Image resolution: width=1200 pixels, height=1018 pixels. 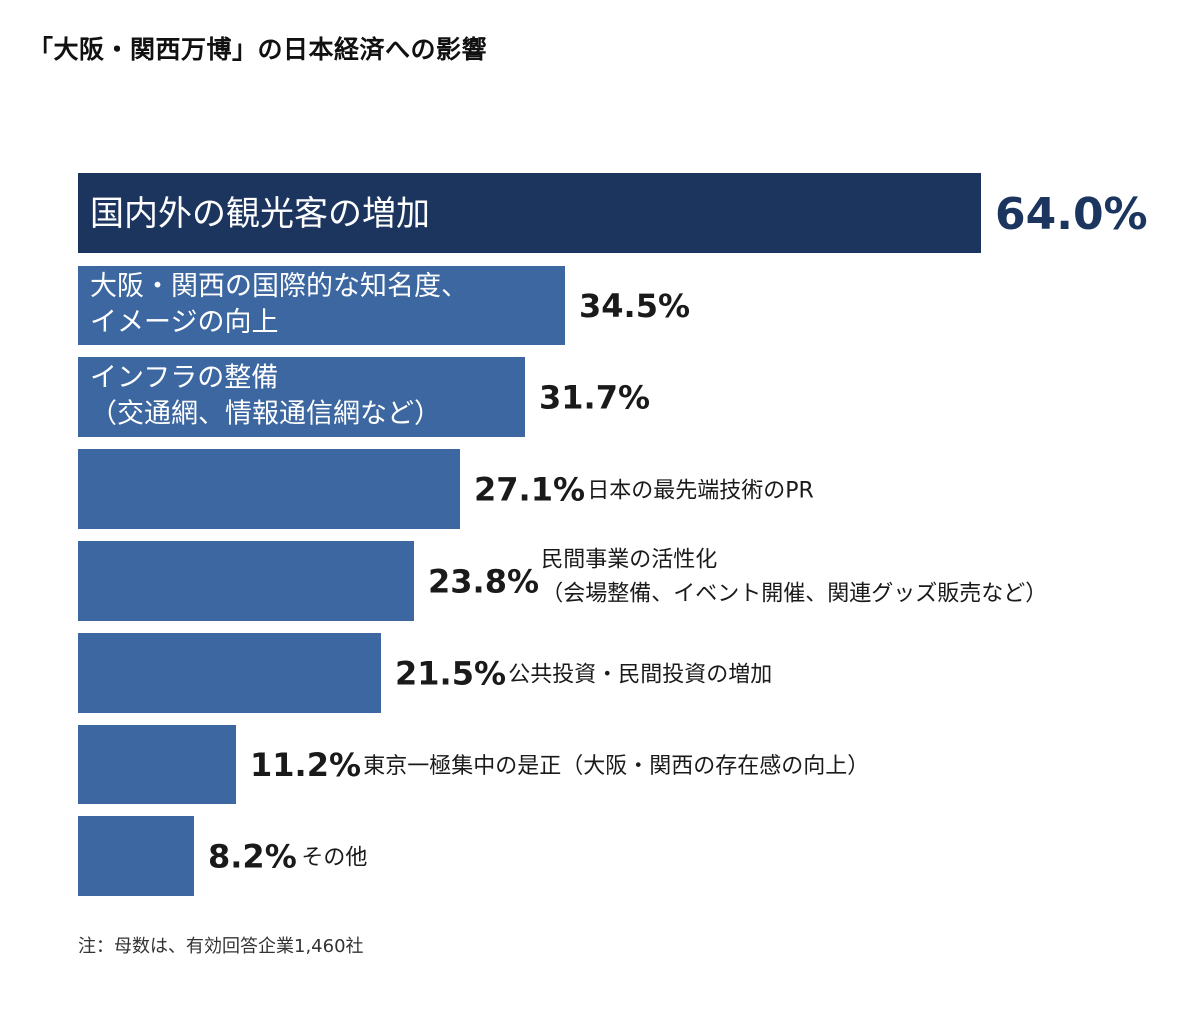 I want to click on category-label-7: 東京一極集中の是正（大阪・関西の存在感の向上）, so click(x=616, y=766).